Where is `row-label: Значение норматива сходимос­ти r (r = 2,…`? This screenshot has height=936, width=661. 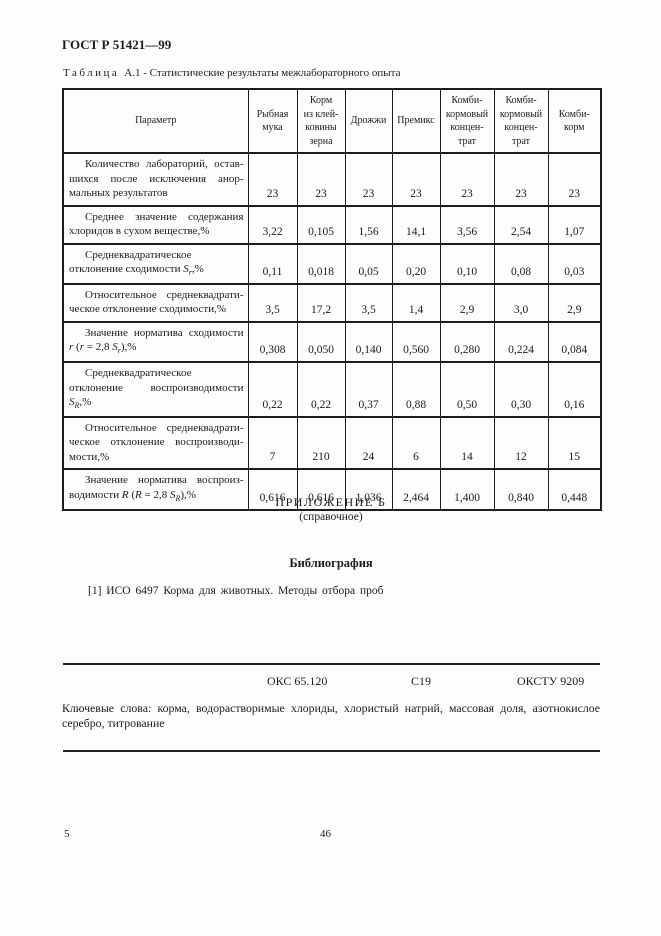 row-label: Значение норматива сходимос­ти r (r = 2,… is located at coordinates (155, 341).